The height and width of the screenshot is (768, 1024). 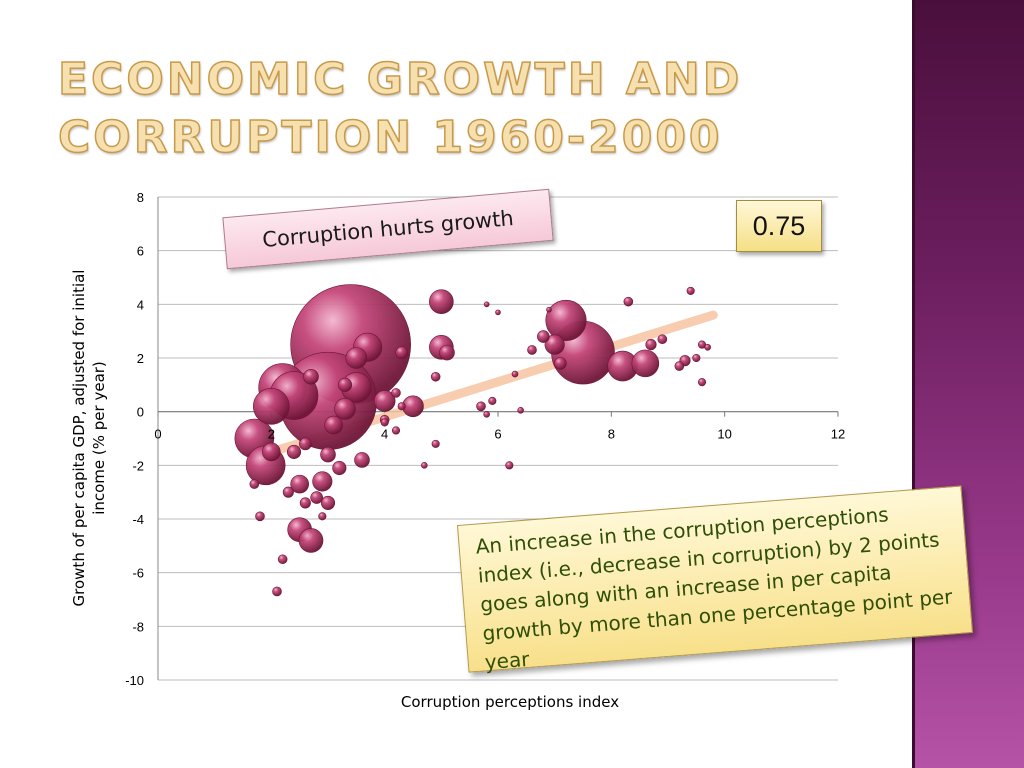 I want to click on correlation-badge: 0.75, so click(x=779, y=226).